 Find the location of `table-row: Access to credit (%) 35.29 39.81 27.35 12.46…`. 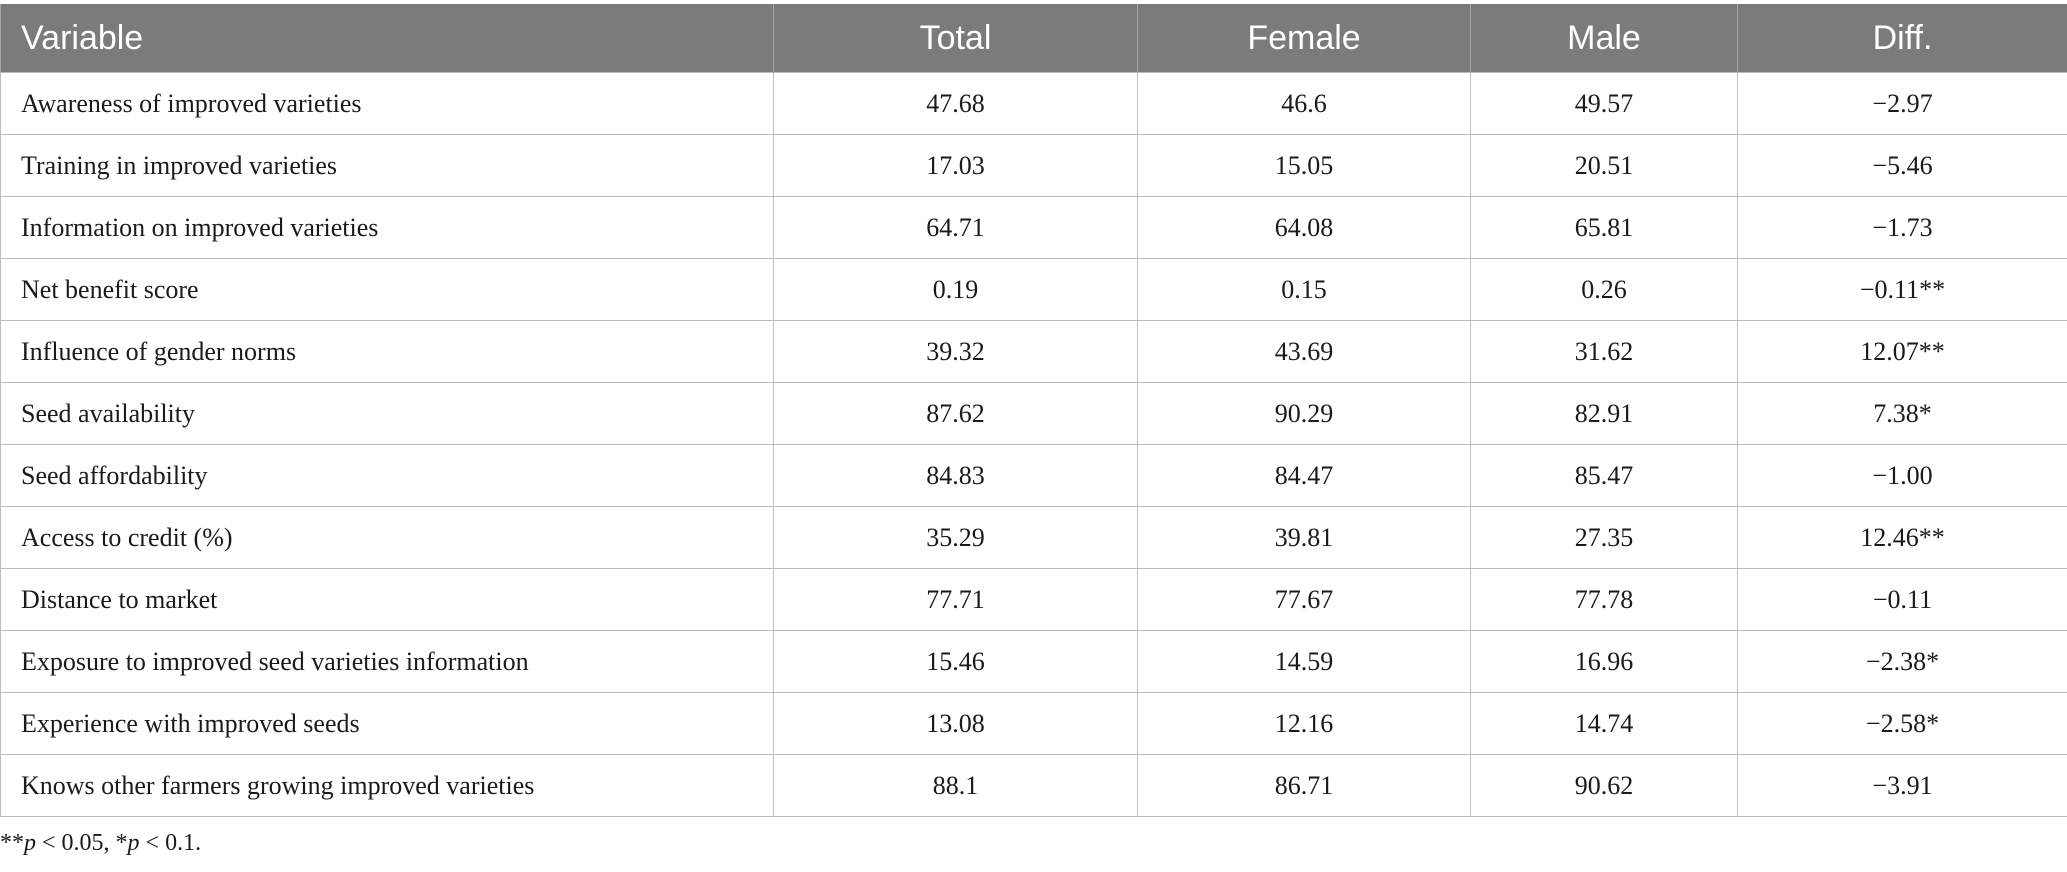

table-row: Access to credit (%) 35.29 39.81 27.35 12.46… is located at coordinates (1033, 537).